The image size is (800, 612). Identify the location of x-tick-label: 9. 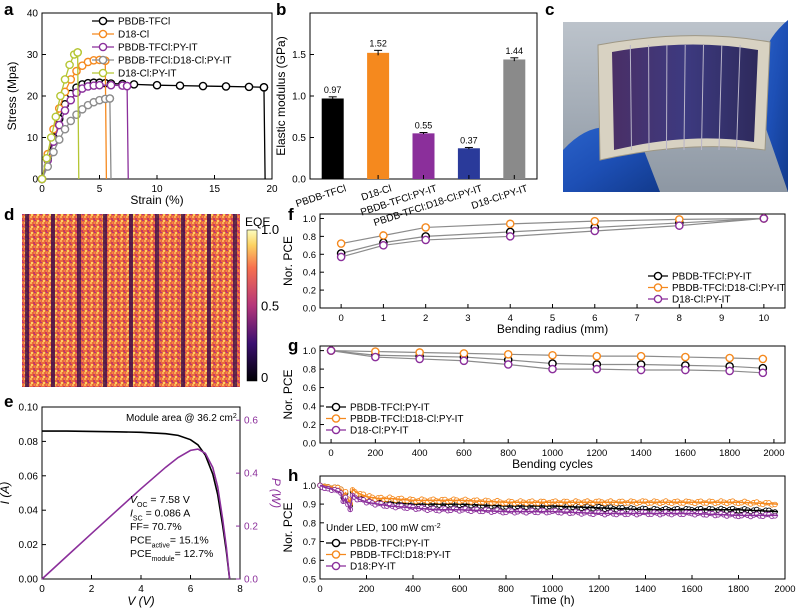
(721, 318).